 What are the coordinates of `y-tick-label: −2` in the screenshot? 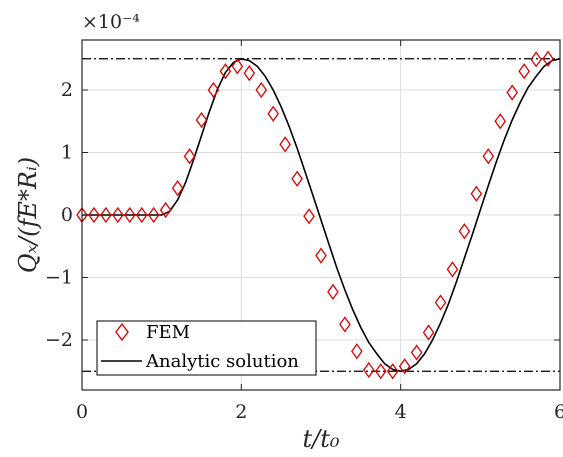 It's located at (59, 340).